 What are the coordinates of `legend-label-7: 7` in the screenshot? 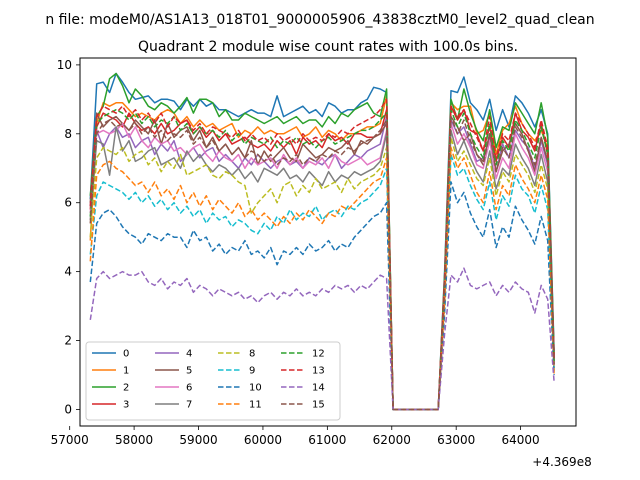 It's located at (189, 405).